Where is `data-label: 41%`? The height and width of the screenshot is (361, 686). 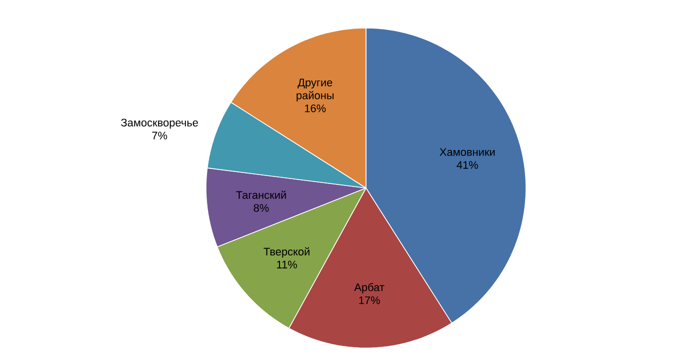 data-label: 41% is located at coordinates (467, 165).